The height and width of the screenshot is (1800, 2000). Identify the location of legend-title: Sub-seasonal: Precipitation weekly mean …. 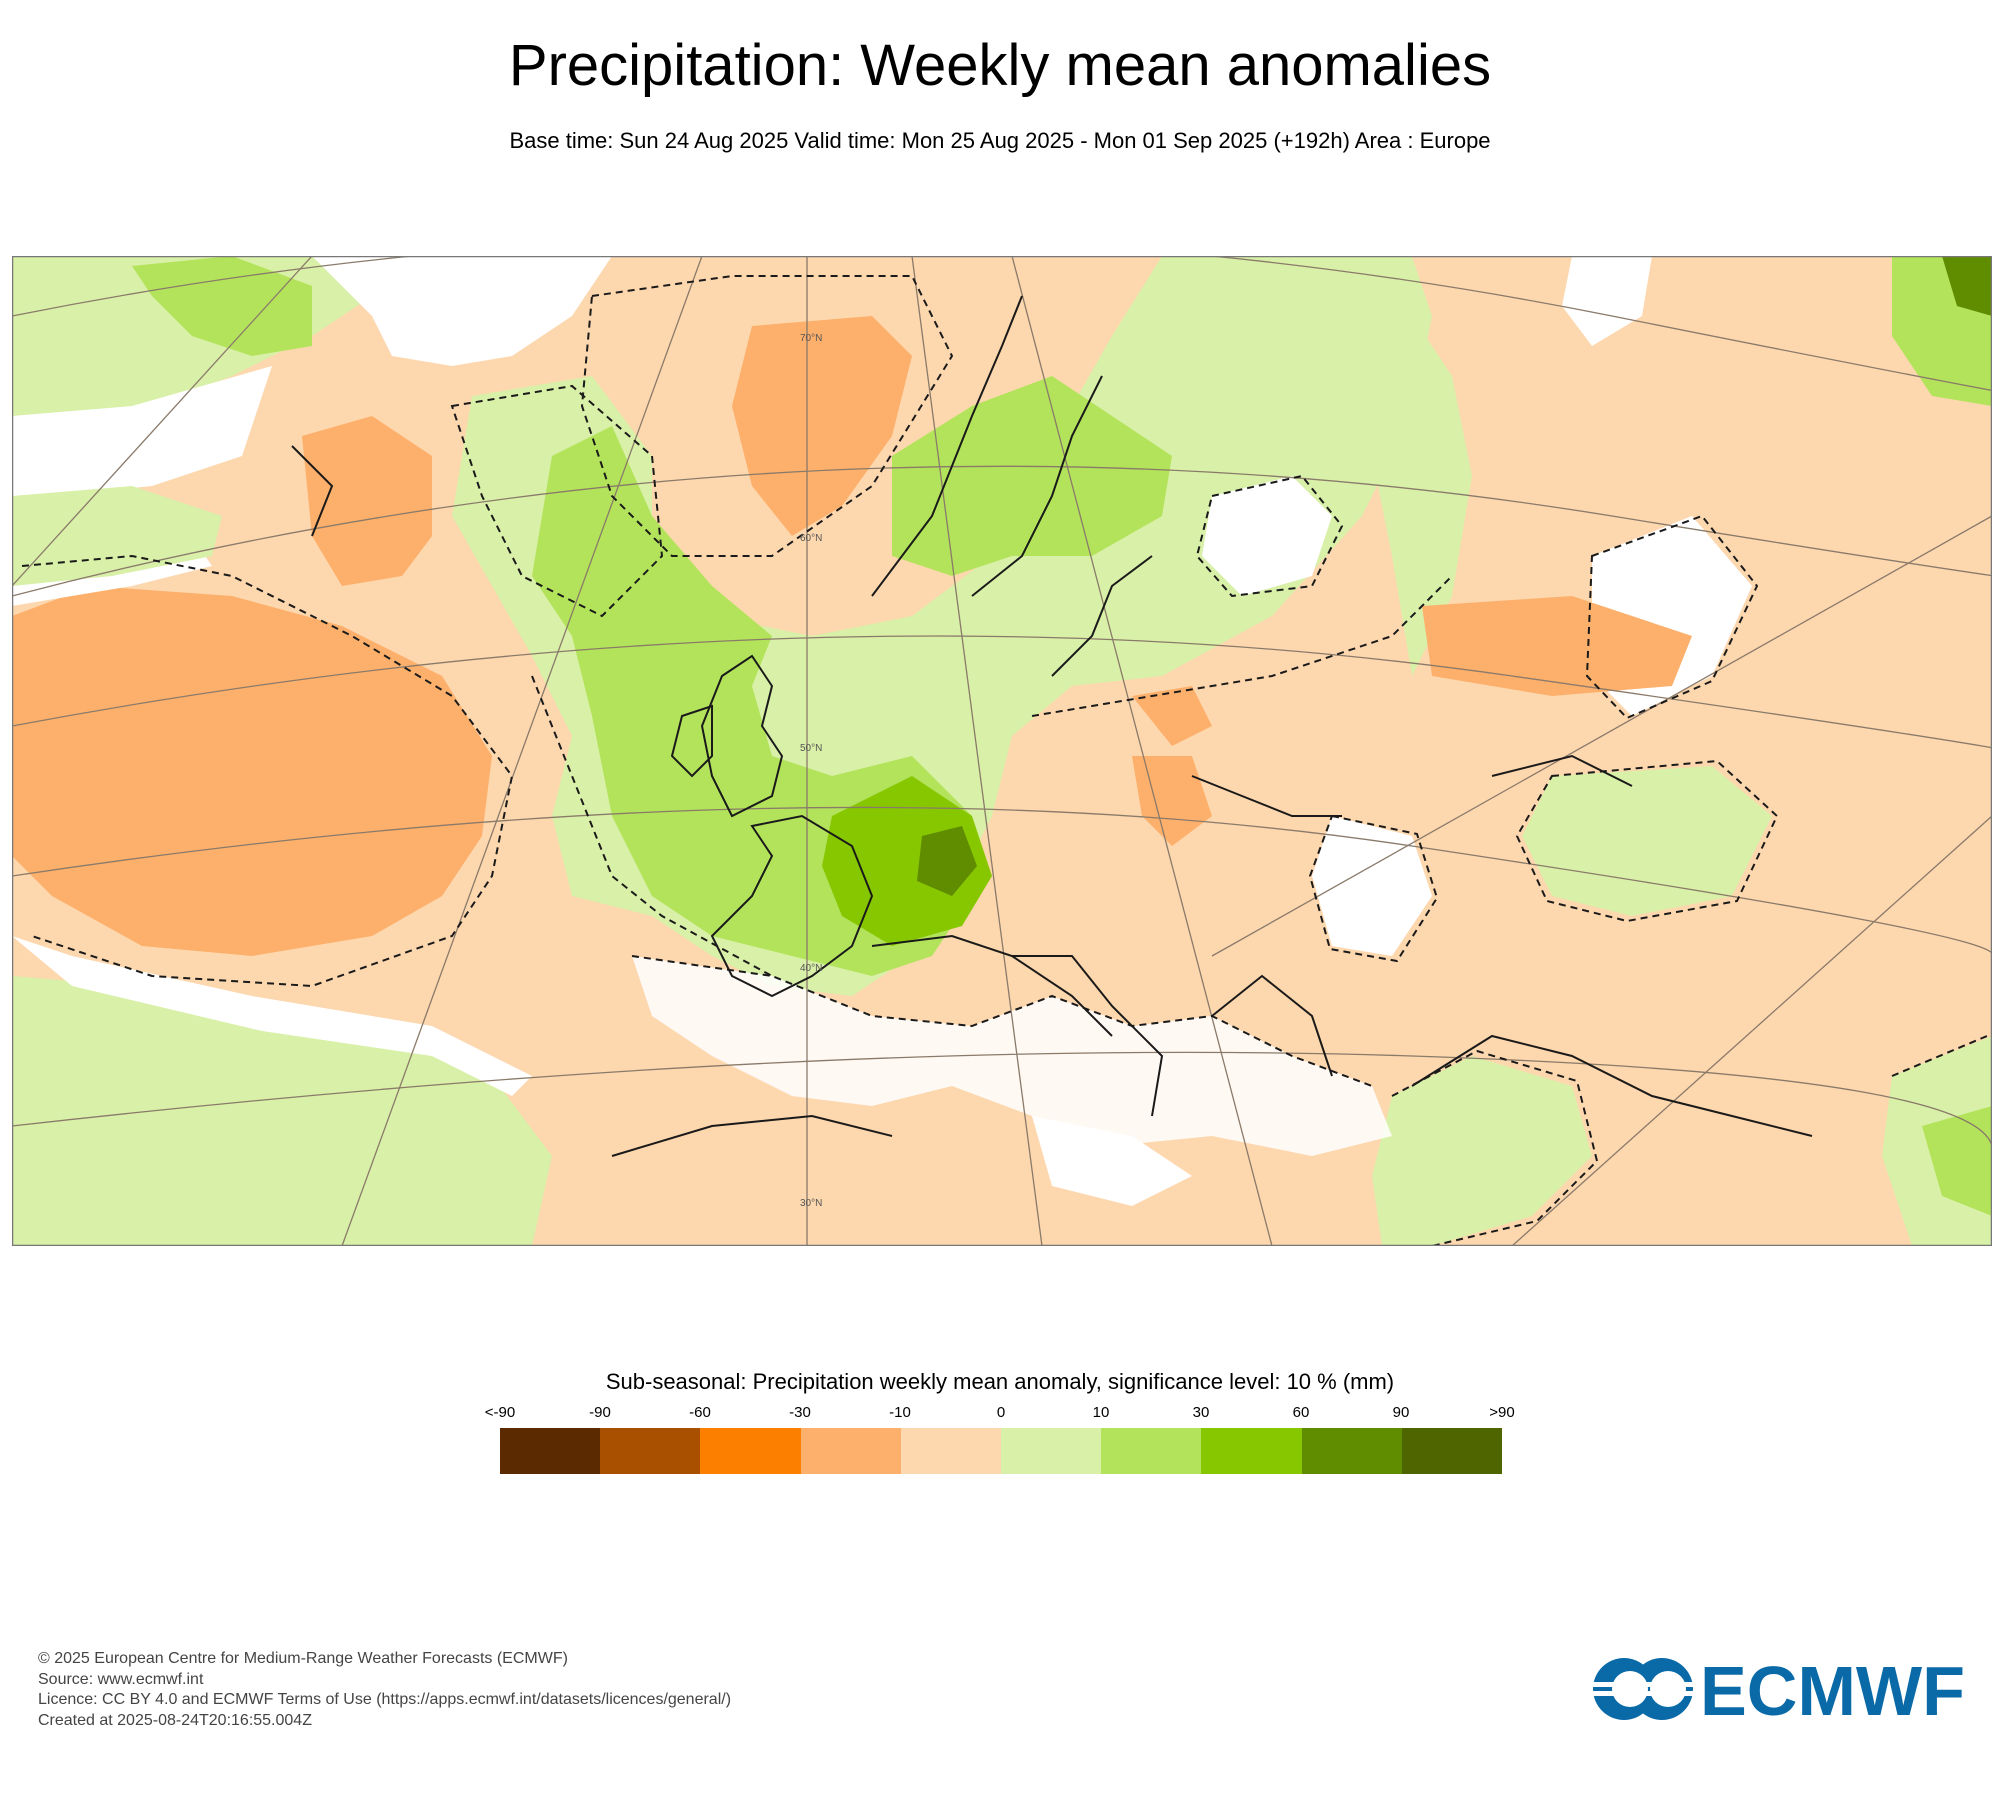
(1000, 1381).